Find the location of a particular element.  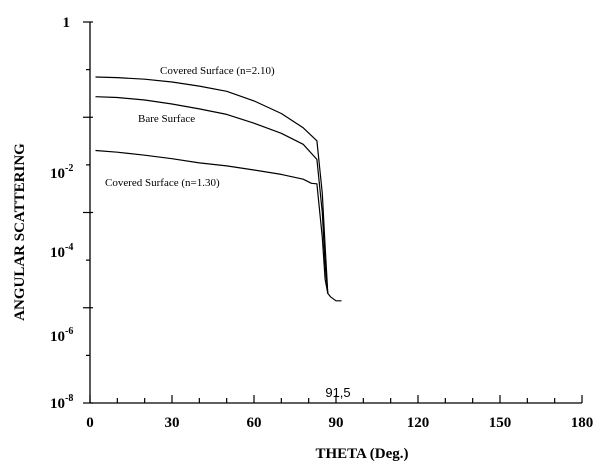

y-tick-label-1-base: 10 is located at coordinates (57, 174).